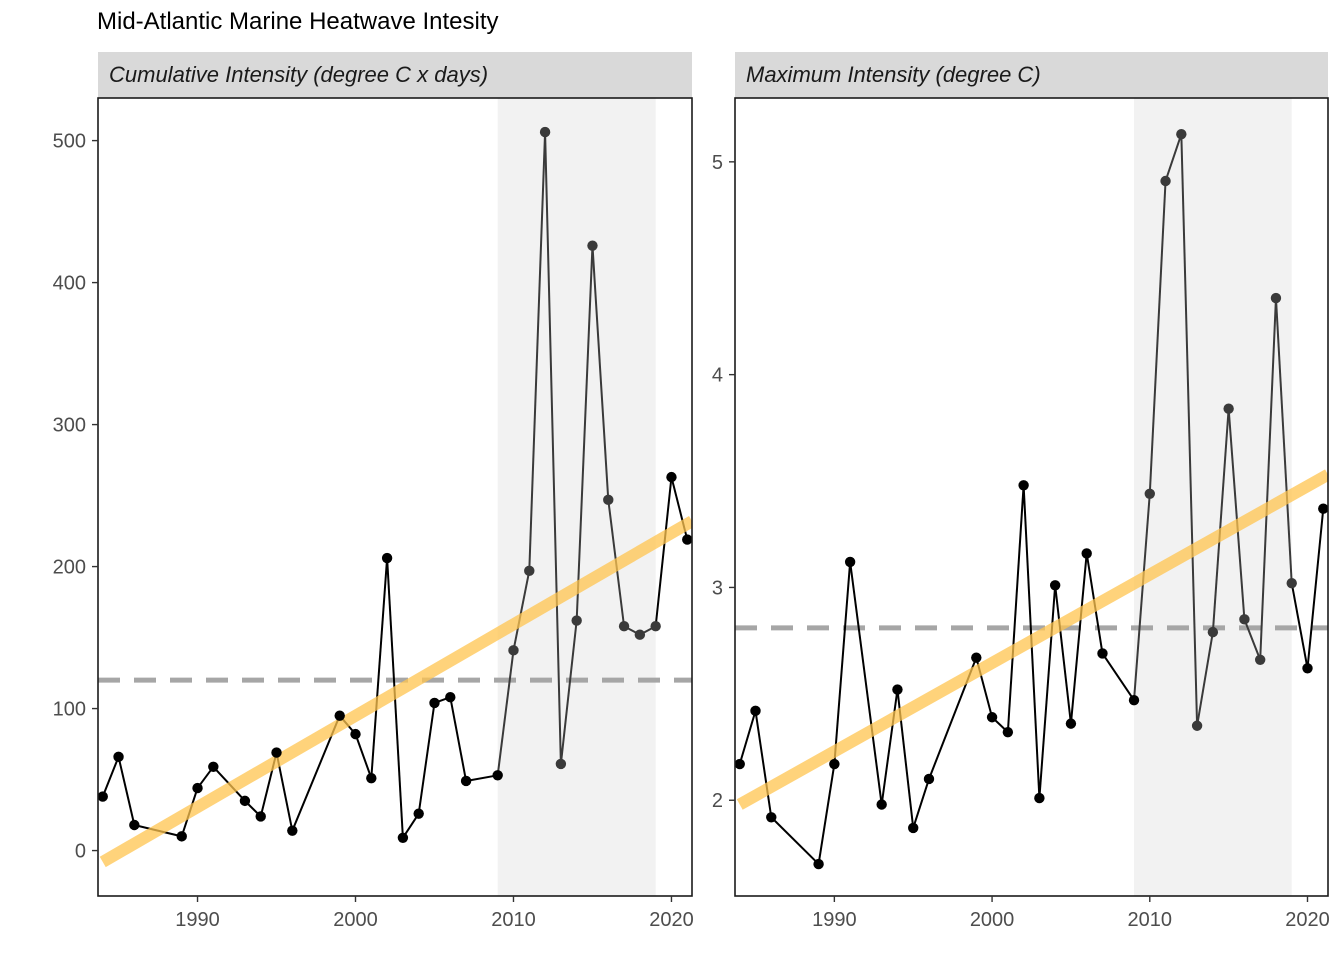 The image size is (1344, 960). What do you see at coordinates (893, 74) in the screenshot?
I see `facet-strip-label: Maximum Intensity (degree C)` at bounding box center [893, 74].